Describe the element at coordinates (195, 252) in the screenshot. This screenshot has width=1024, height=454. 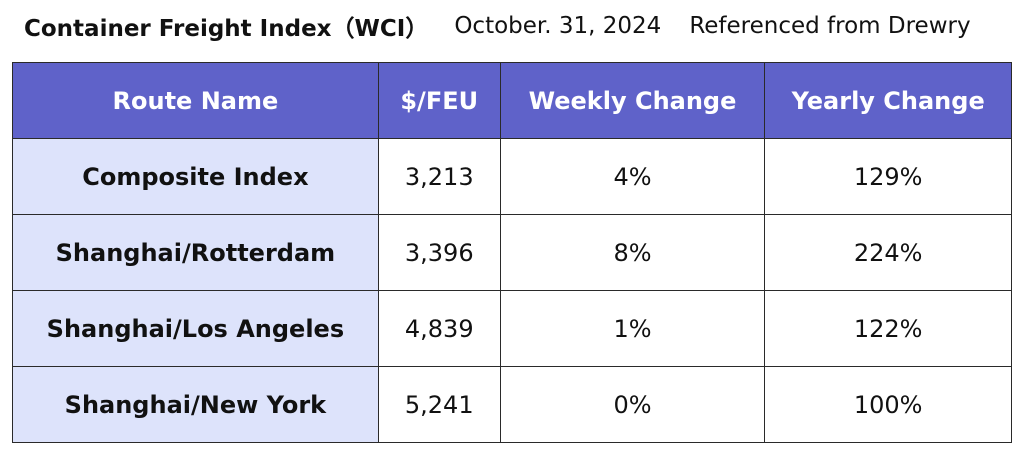
I see `route-name: Shanghai/Rotterdam` at that location.